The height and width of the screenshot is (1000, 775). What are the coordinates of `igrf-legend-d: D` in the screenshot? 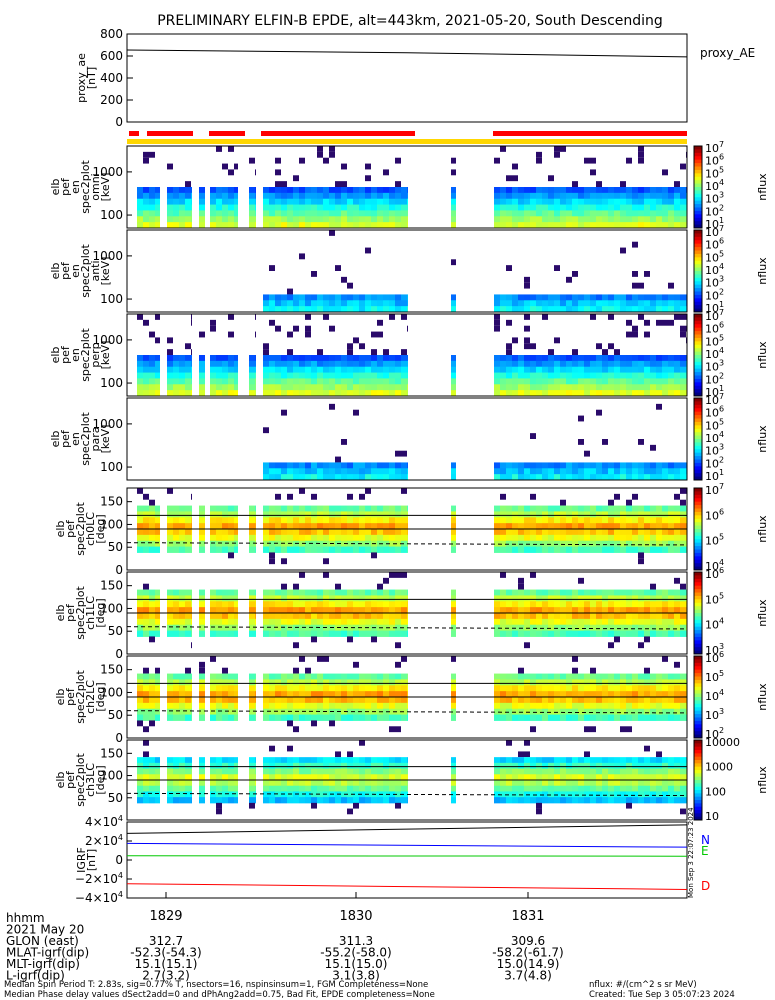 It's located at (705, 886).